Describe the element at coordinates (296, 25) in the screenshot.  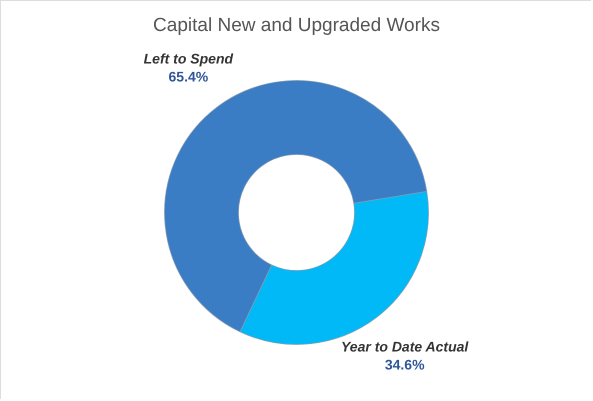
I see `chart-title: Capital New and Upgraded Works` at that location.